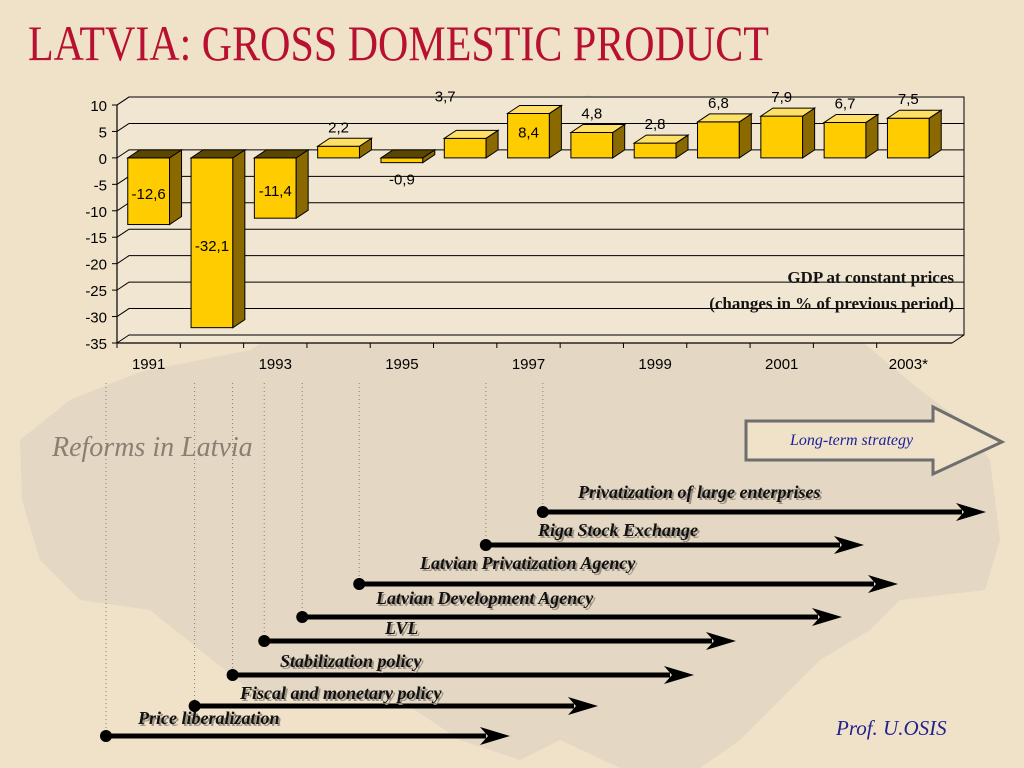 The height and width of the screenshot is (768, 1024). I want to click on data-label: 3,7, so click(445, 96).